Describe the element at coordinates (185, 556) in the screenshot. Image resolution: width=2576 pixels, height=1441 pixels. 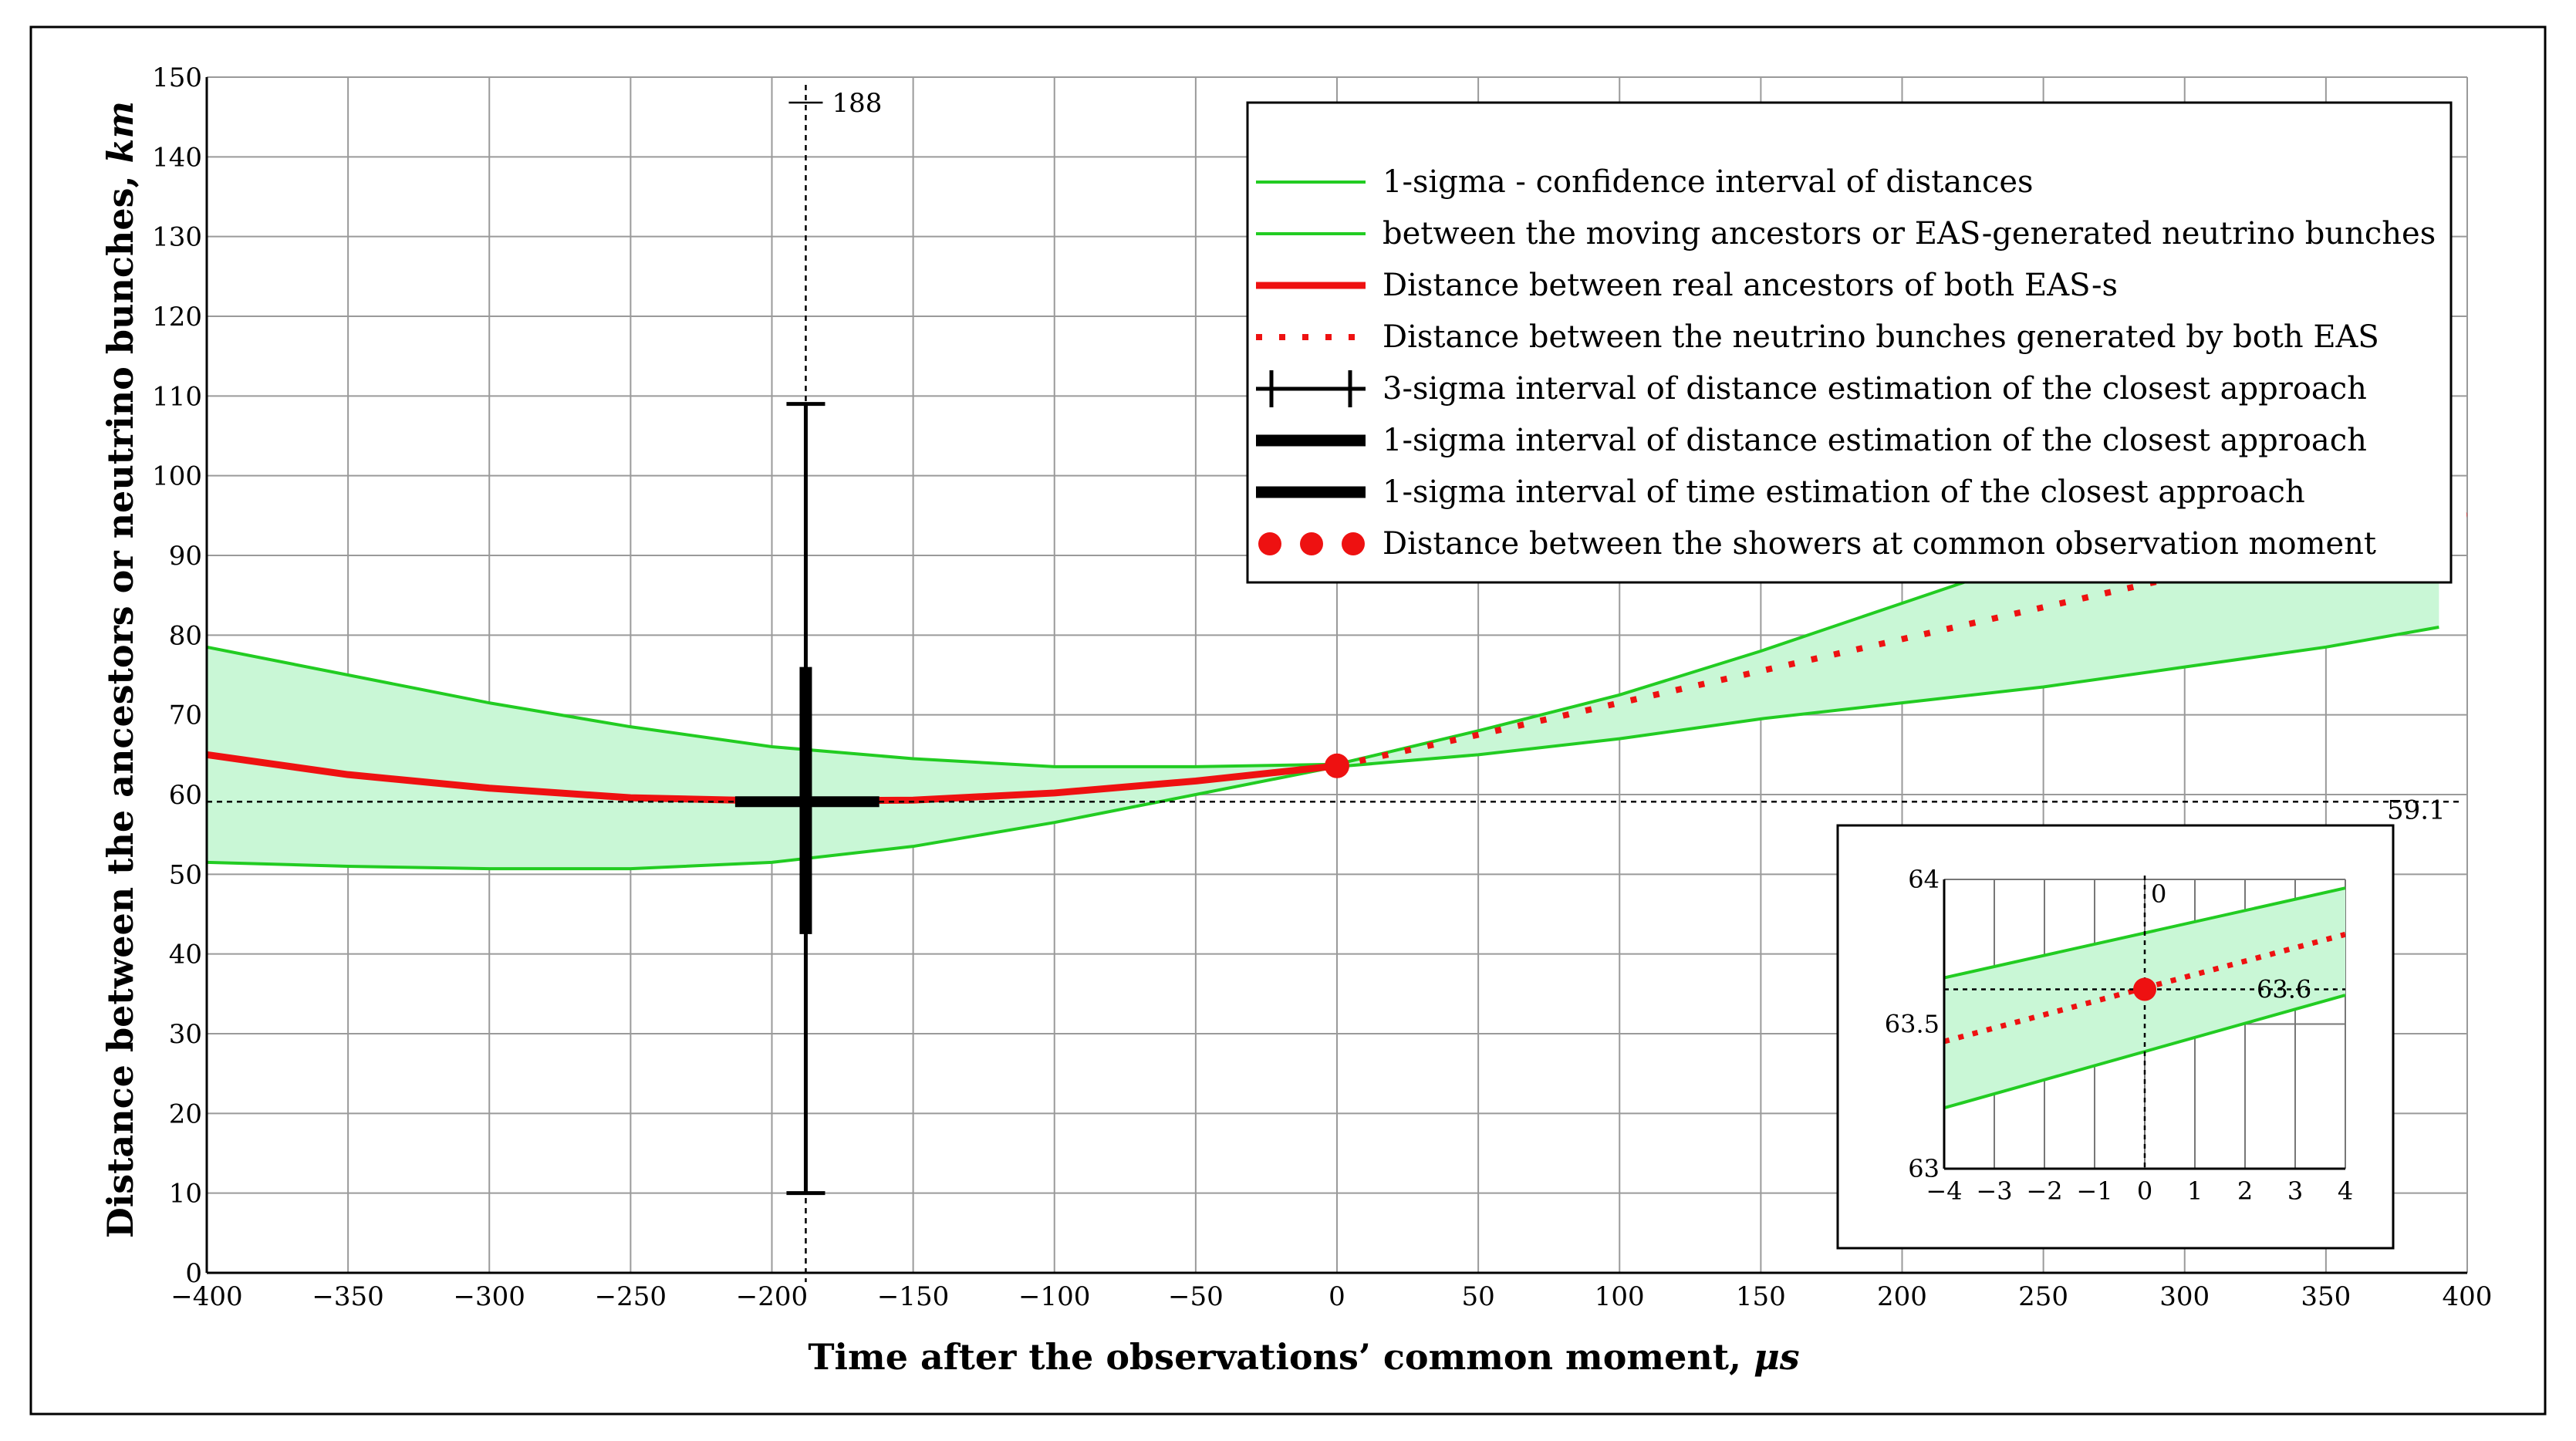
I see `y-tick-label-9: 90` at that location.